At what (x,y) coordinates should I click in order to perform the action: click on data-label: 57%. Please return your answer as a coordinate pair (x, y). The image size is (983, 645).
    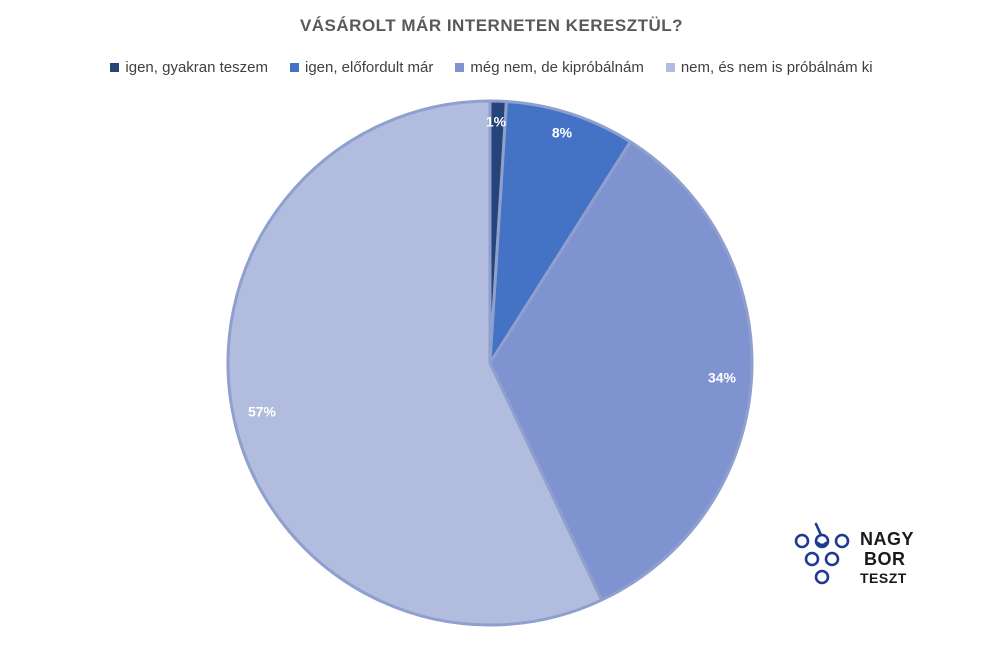
    Looking at the image, I should click on (262, 412).